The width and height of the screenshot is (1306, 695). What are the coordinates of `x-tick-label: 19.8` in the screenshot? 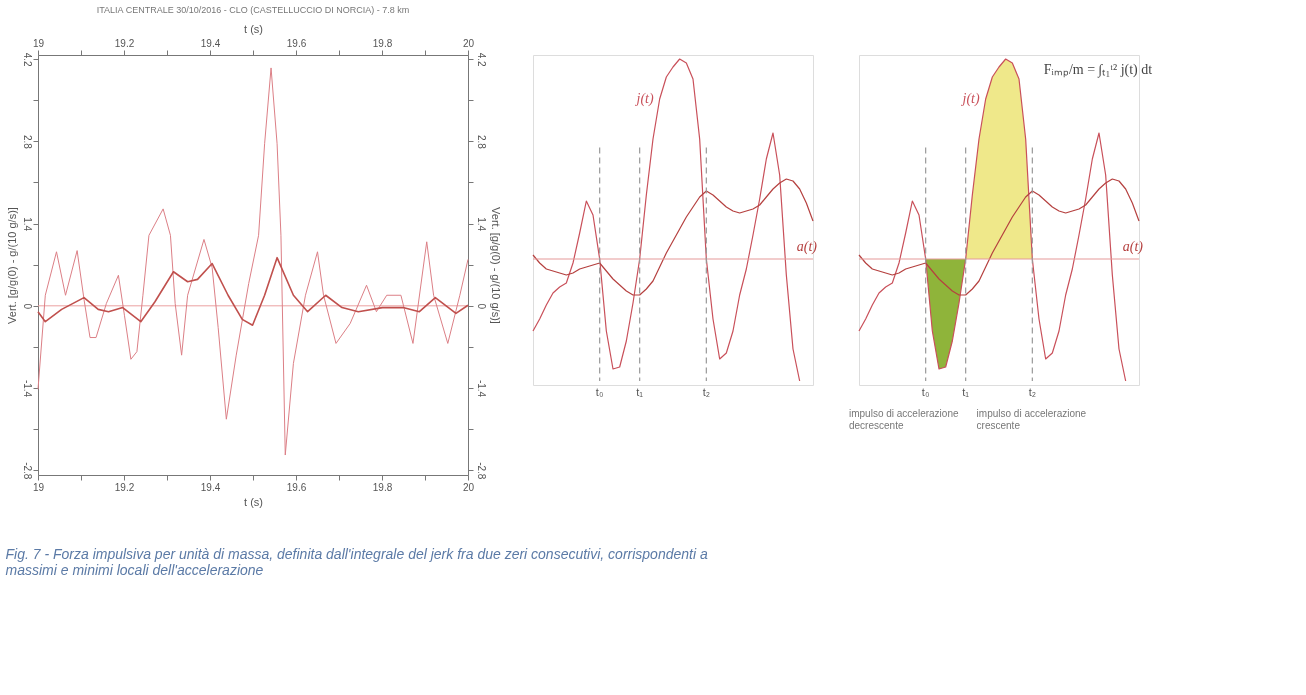 It's located at (382, 487).